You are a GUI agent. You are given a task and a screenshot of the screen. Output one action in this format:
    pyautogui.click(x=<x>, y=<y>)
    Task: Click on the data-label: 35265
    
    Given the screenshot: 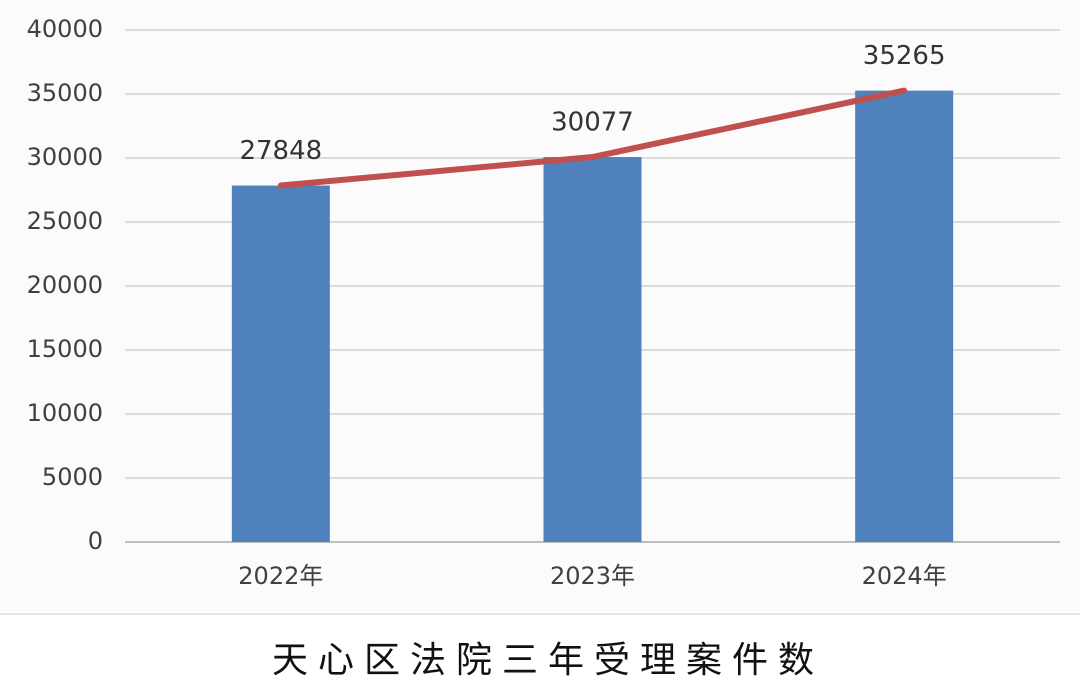 What is the action you would take?
    pyautogui.click(x=904, y=56)
    